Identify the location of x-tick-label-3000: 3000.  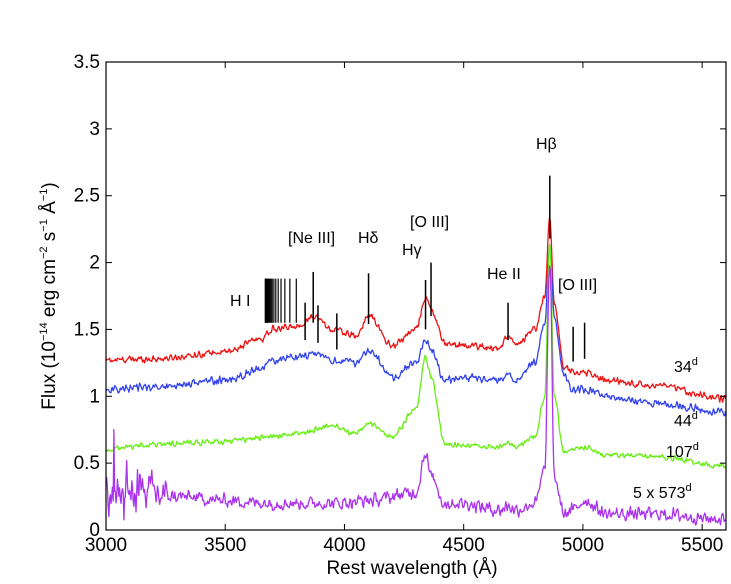
(106, 545).